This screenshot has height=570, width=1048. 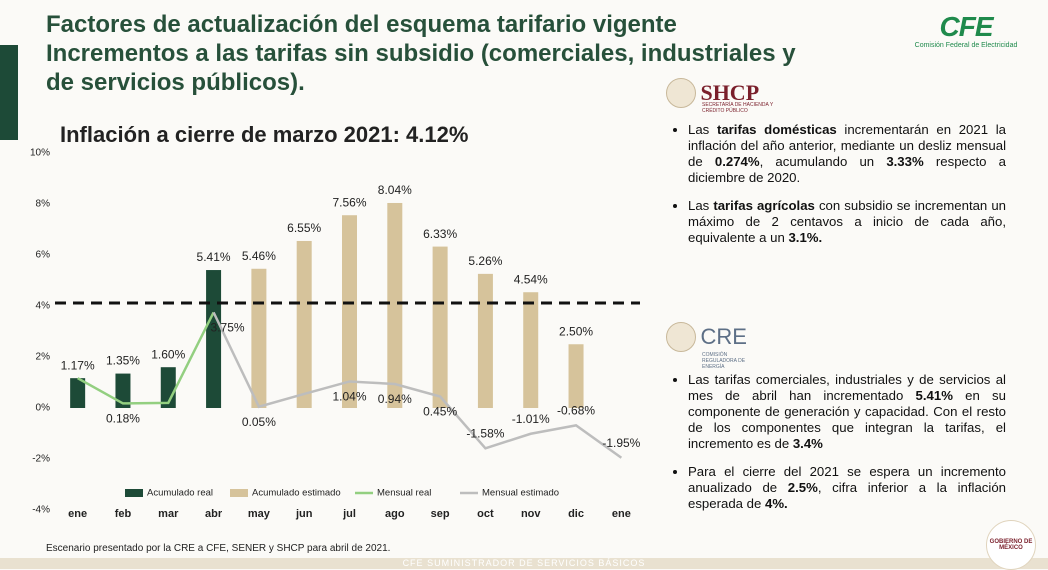 What do you see at coordinates (776, 503) in the screenshot?
I see `bold-text: 4%.` at bounding box center [776, 503].